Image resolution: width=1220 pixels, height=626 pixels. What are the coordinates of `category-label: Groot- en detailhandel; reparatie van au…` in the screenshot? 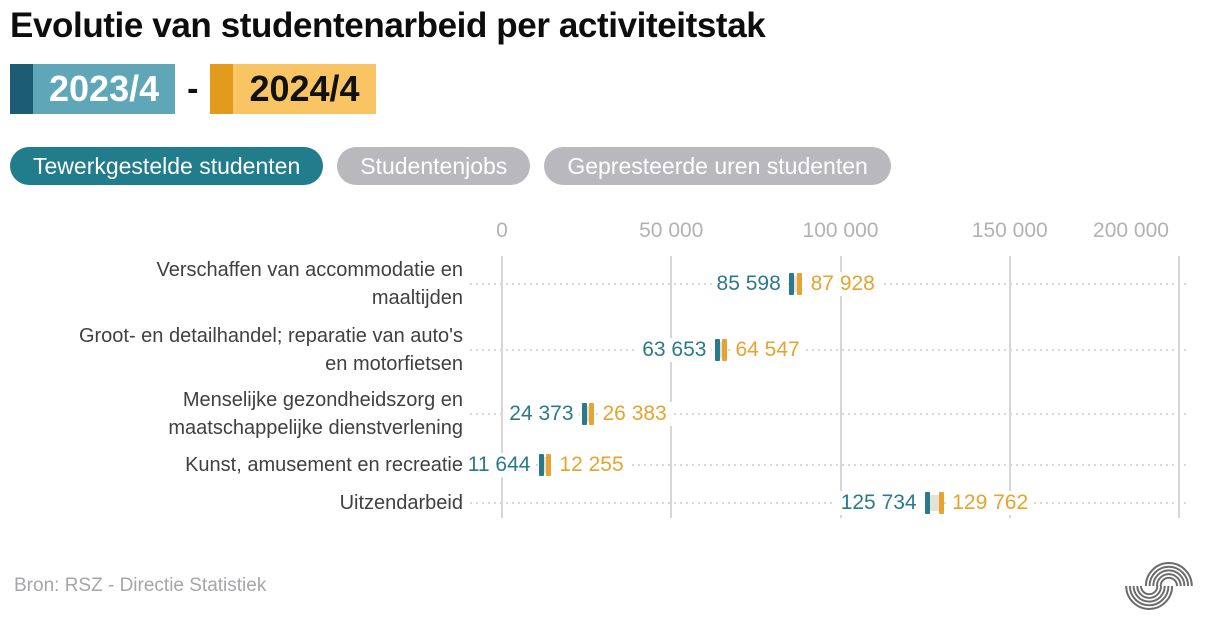 It's located at (270, 350).